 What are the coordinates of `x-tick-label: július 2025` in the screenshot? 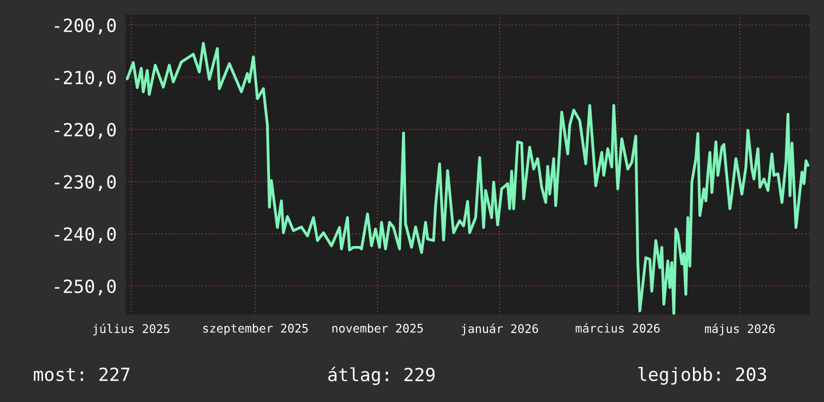 It's located at (131, 330).